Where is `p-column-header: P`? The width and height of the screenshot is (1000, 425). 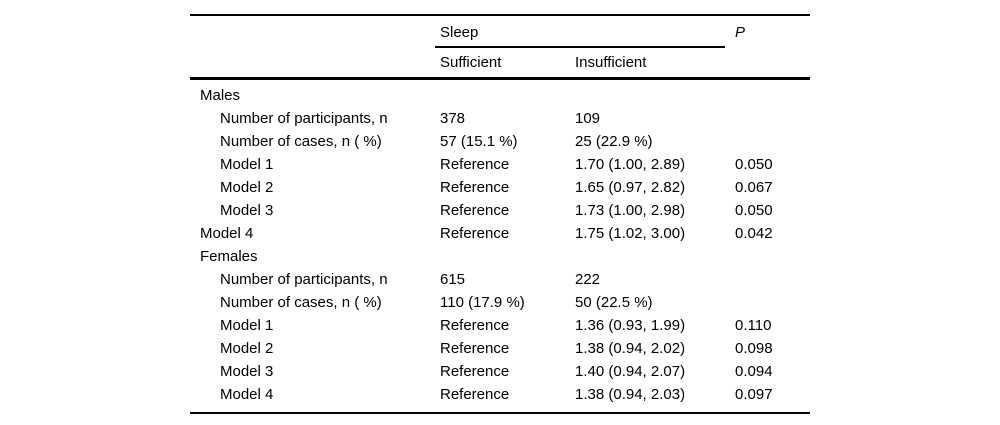
p-column-header: P is located at coordinates (740, 32).